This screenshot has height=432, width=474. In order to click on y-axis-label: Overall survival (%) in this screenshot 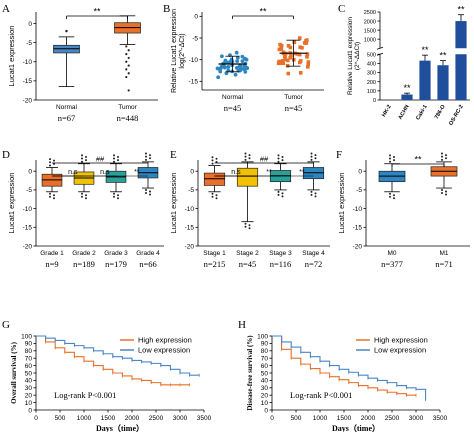, I will do `click(14, 372)`.